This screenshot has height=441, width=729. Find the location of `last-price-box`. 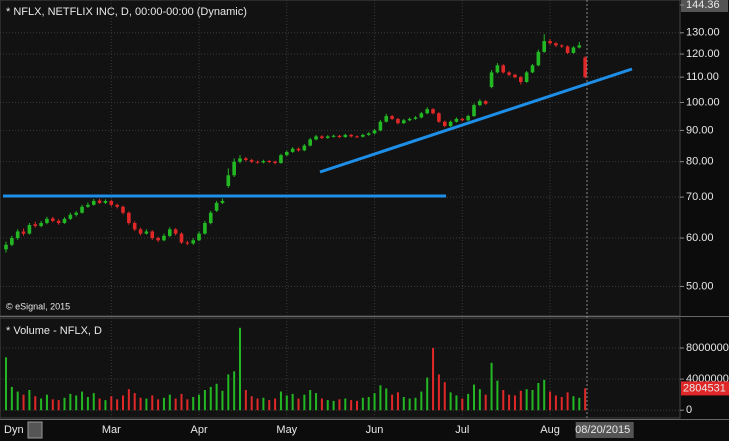

last-price-box is located at coordinates (704, 6).